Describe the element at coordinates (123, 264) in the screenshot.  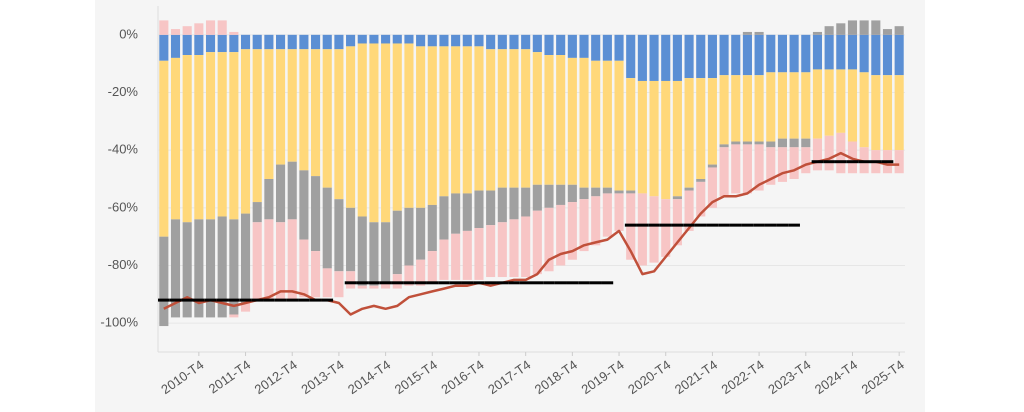
I see `y-tick-label: -80%` at that location.